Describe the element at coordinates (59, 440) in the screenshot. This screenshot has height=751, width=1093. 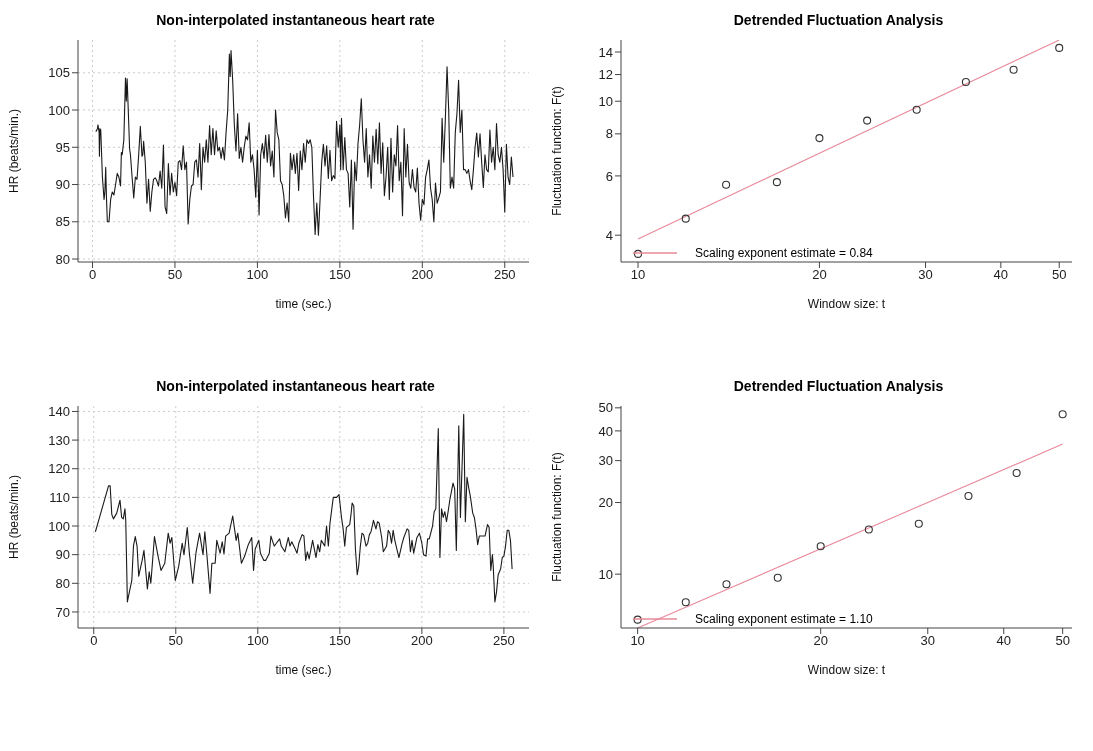
I see `y-tick-label: 130` at that location.